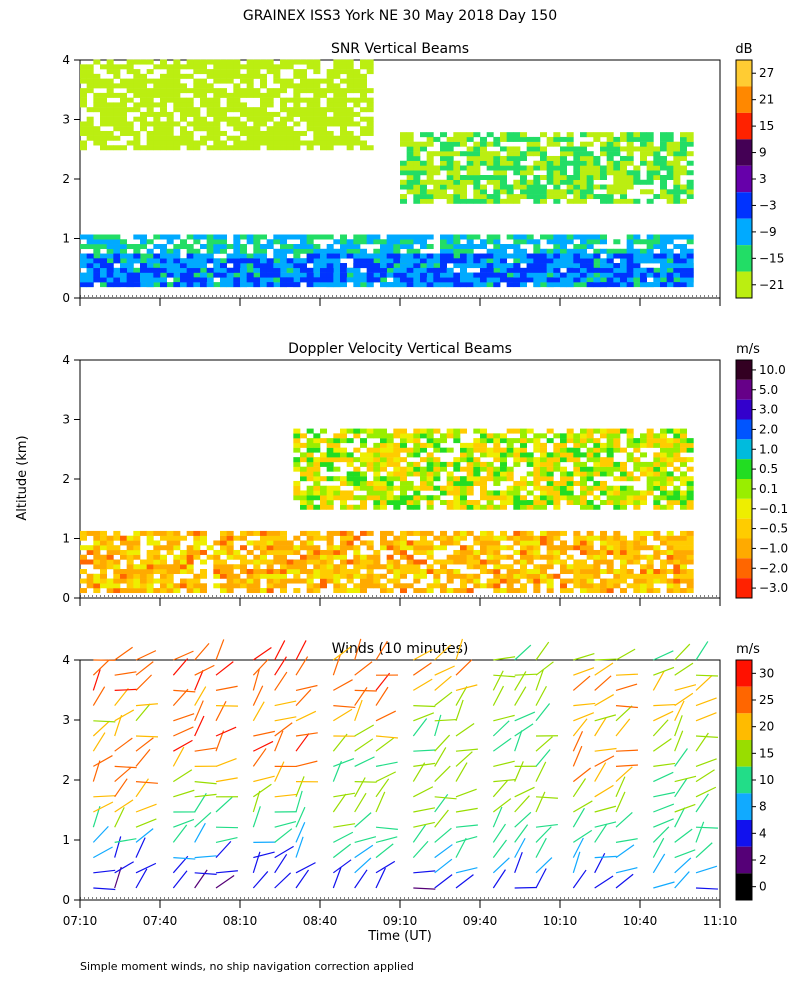 The width and height of the screenshot is (800, 1000). I want to click on y-tick-label: 2, so click(66, 479).